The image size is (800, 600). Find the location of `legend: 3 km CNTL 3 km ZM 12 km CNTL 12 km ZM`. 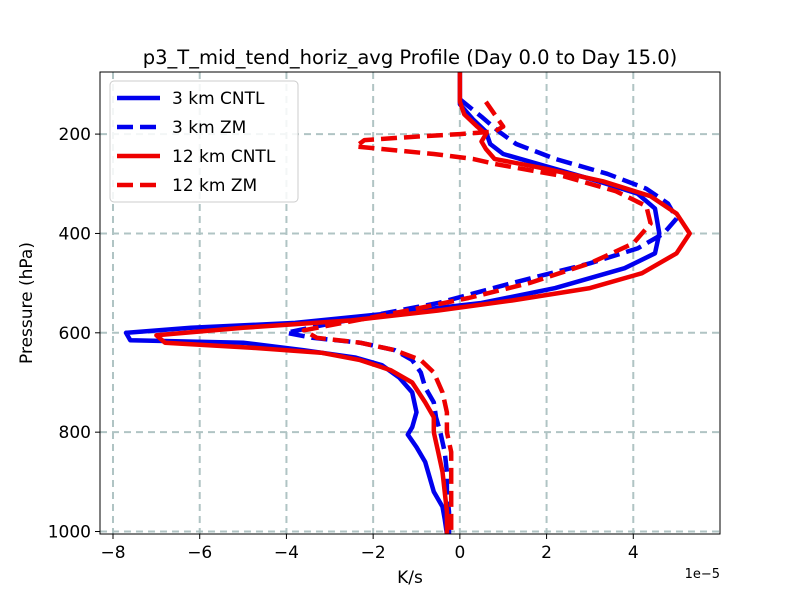

legend: 3 km CNTL 3 km ZM 12 km CNTL 12 km ZM is located at coordinates (204, 141).